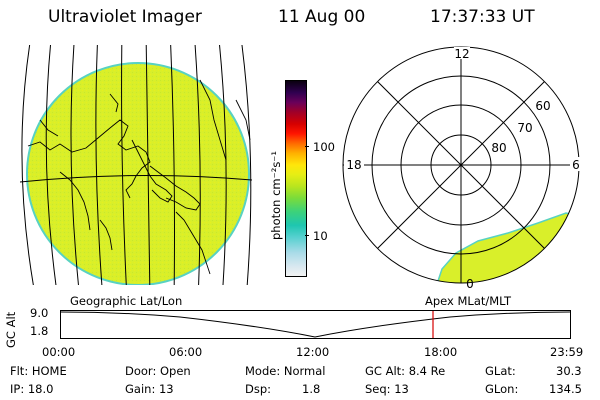 This screenshot has height=400, width=600. What do you see at coordinates (565, 389) in the screenshot?
I see `info-glon-value: 134.5` at bounding box center [565, 389].